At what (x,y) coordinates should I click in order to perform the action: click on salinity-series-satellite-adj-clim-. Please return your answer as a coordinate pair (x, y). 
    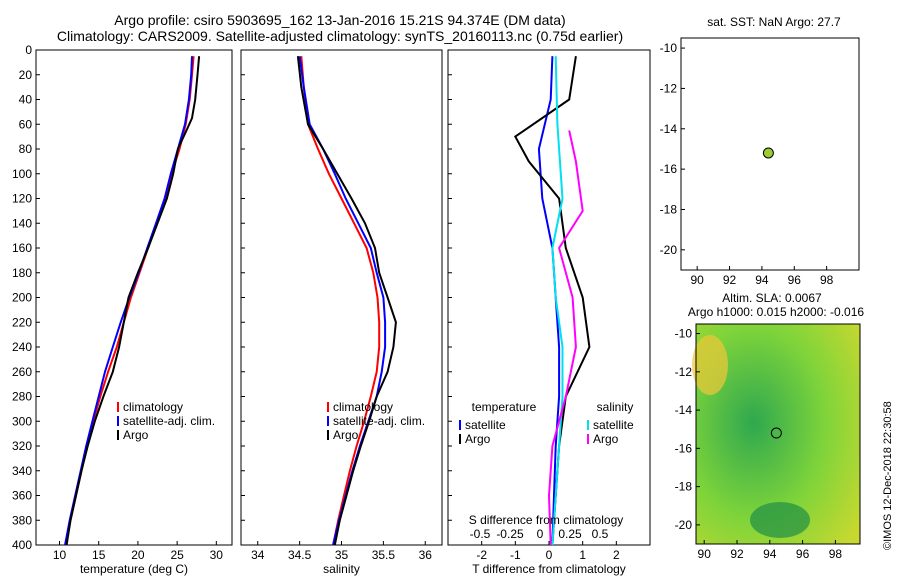
    Looking at the image, I should click on (342, 301).